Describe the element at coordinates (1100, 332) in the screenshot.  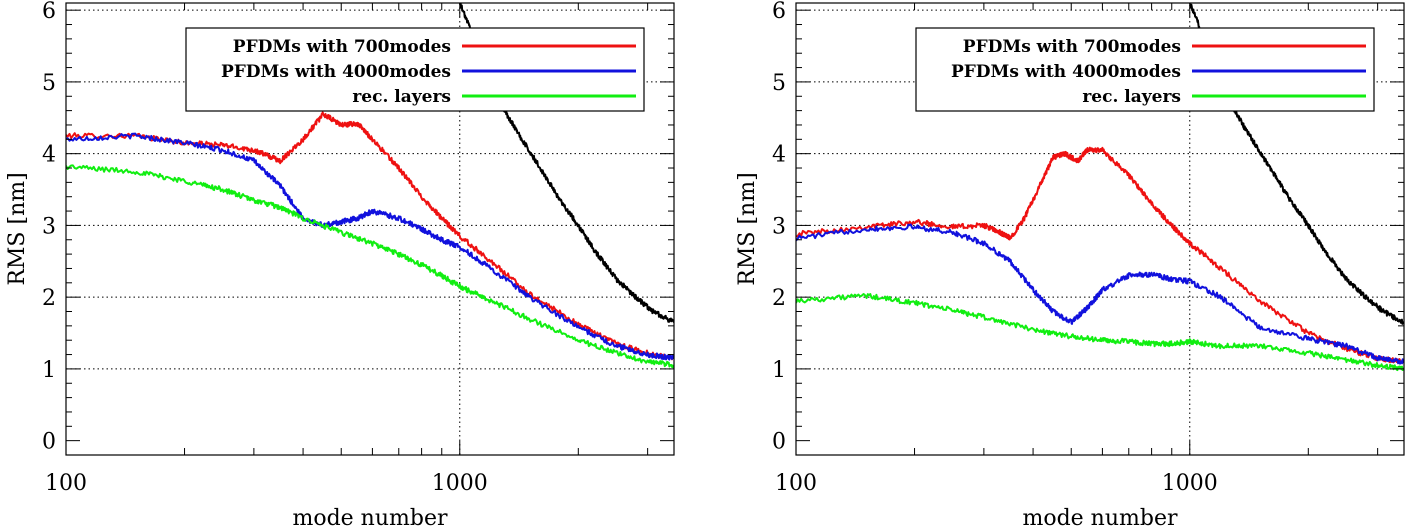
I see `series-line-rec-layers` at that location.